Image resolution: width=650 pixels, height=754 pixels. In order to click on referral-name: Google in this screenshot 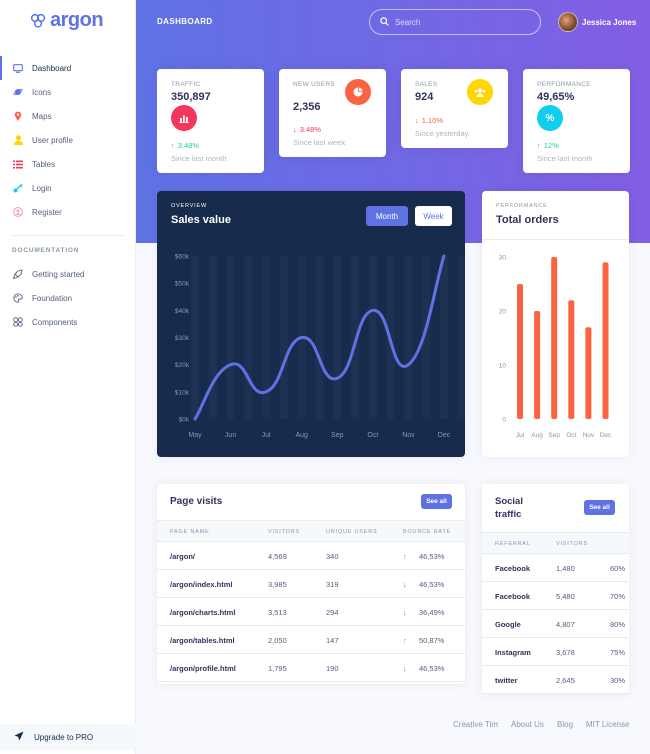, I will do `click(508, 624)`.